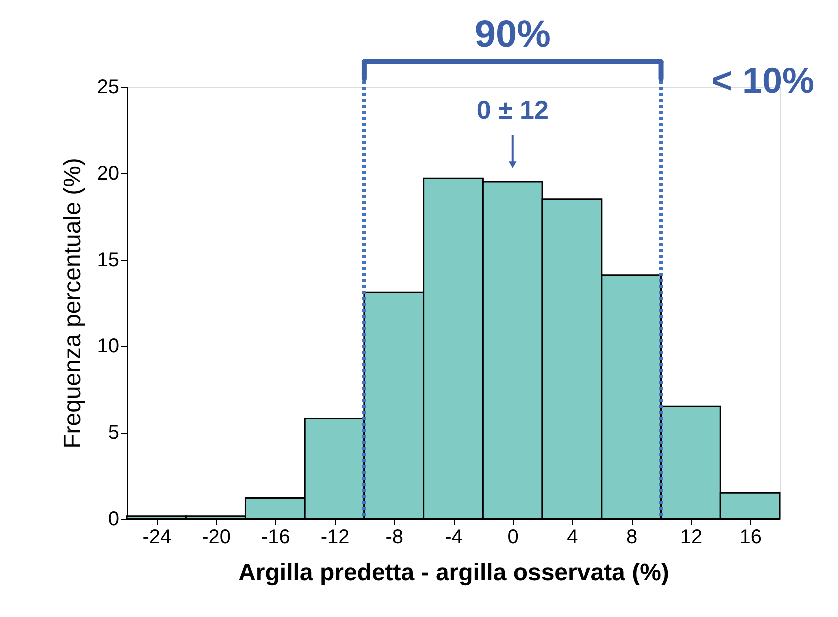 Image resolution: width=838 pixels, height=617 pixels. What do you see at coordinates (108, 87) in the screenshot?
I see `y-tick-label: 25` at bounding box center [108, 87].